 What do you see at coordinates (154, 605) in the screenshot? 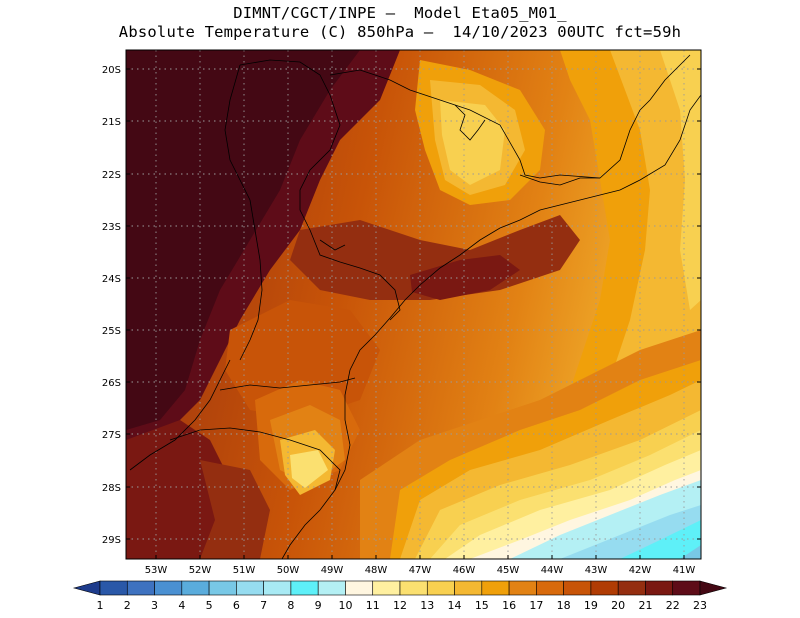
I see `colorbar-label: 3` at bounding box center [154, 605].